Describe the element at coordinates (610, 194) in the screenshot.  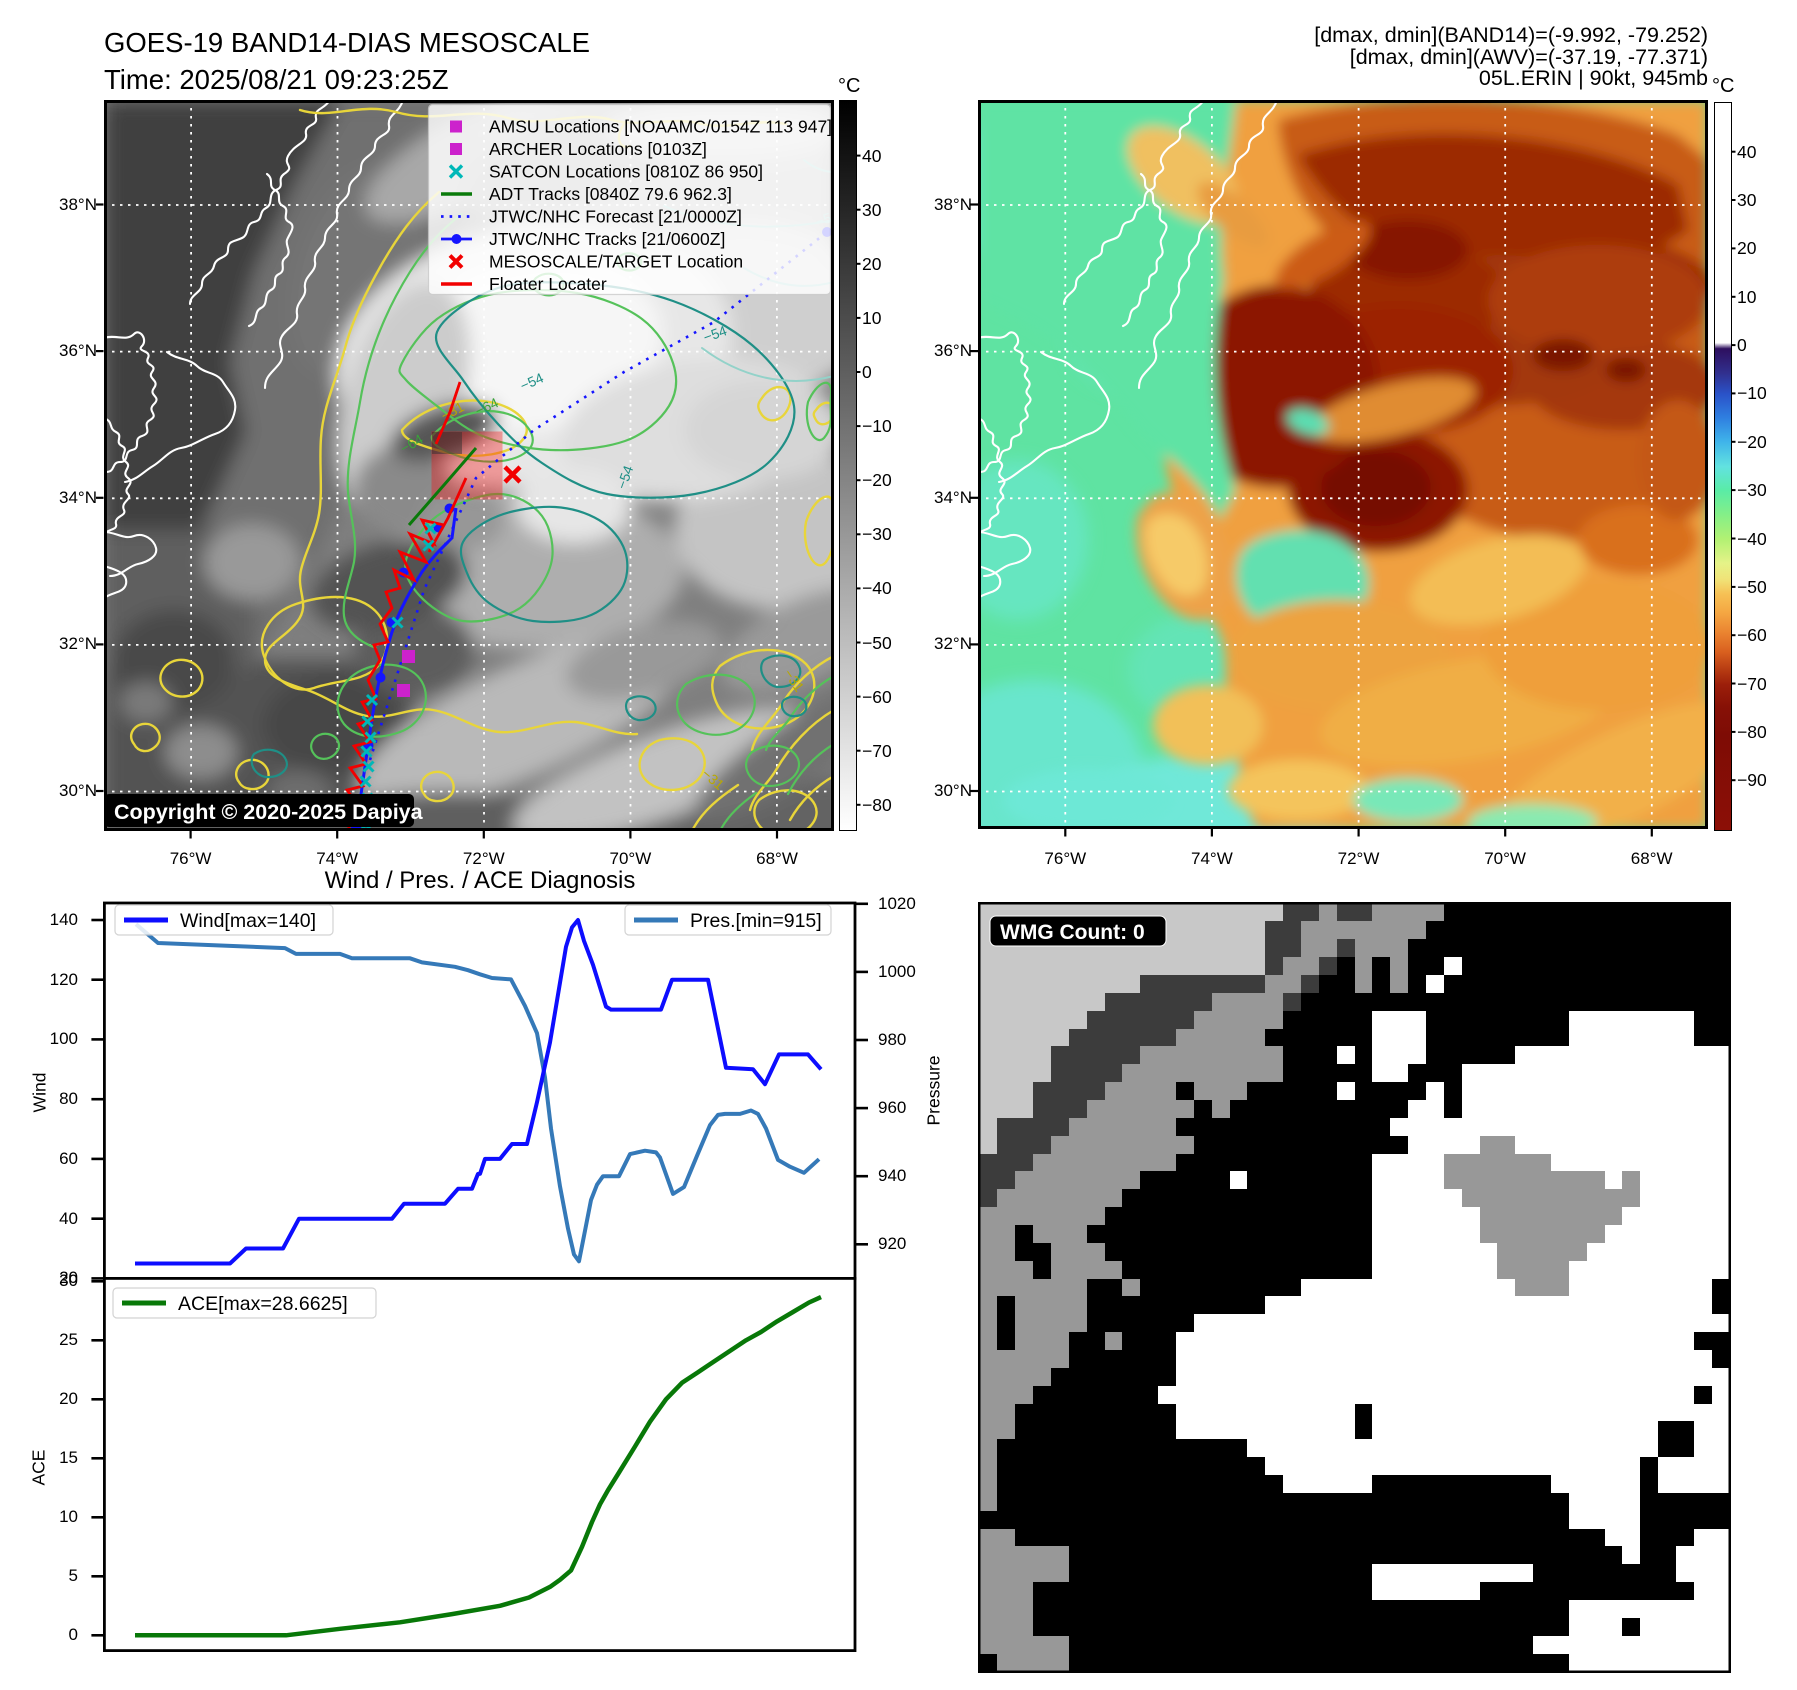
I see `svg-text: ADT Tracks [0840Z 79.6 962.3]` at that location.